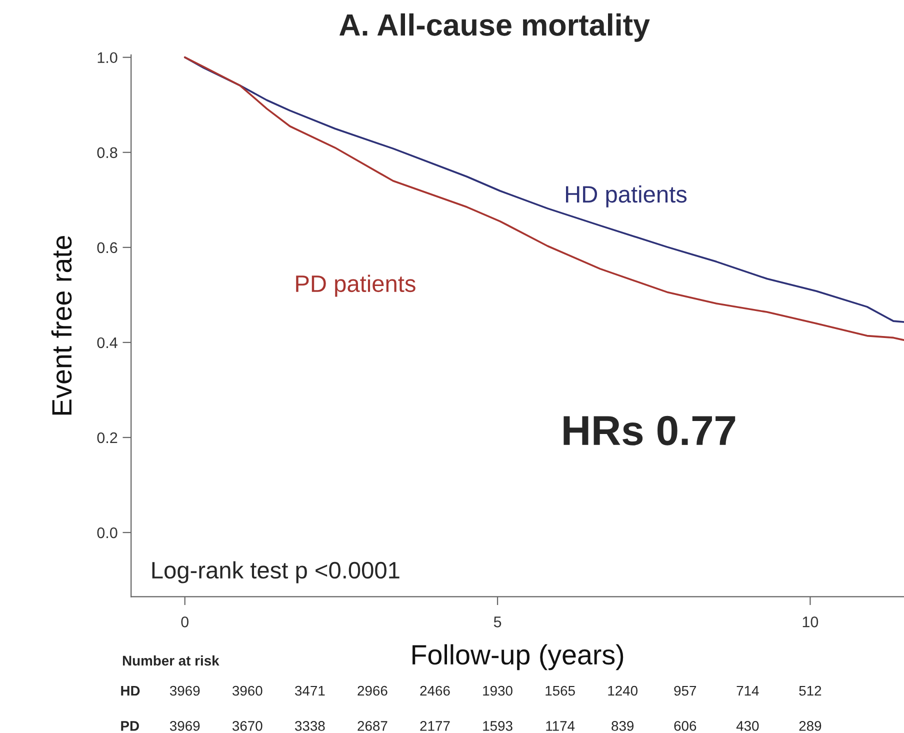 This screenshot has height=733, width=904. Describe the element at coordinates (373, 726) in the screenshot. I see `text: 2687` at that location.